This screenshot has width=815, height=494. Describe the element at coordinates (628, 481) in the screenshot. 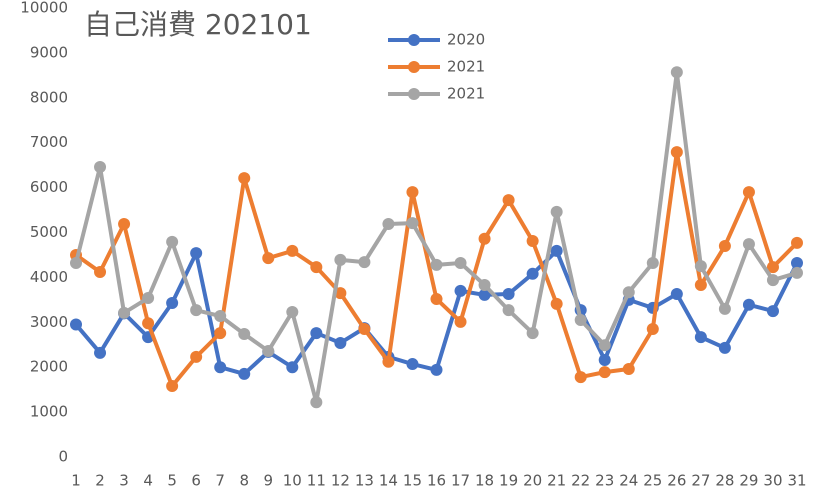

I see `x-tick-label: 24` at that location.